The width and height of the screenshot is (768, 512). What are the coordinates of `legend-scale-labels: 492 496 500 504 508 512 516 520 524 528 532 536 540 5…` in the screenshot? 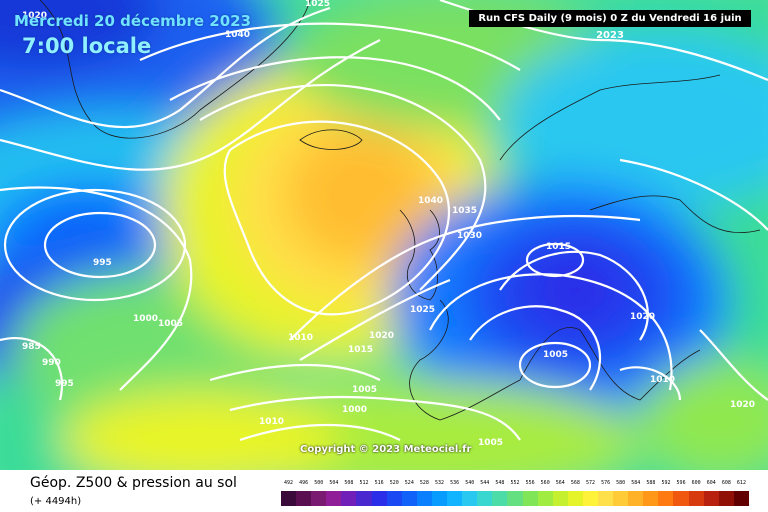 It's located at (515, 484).